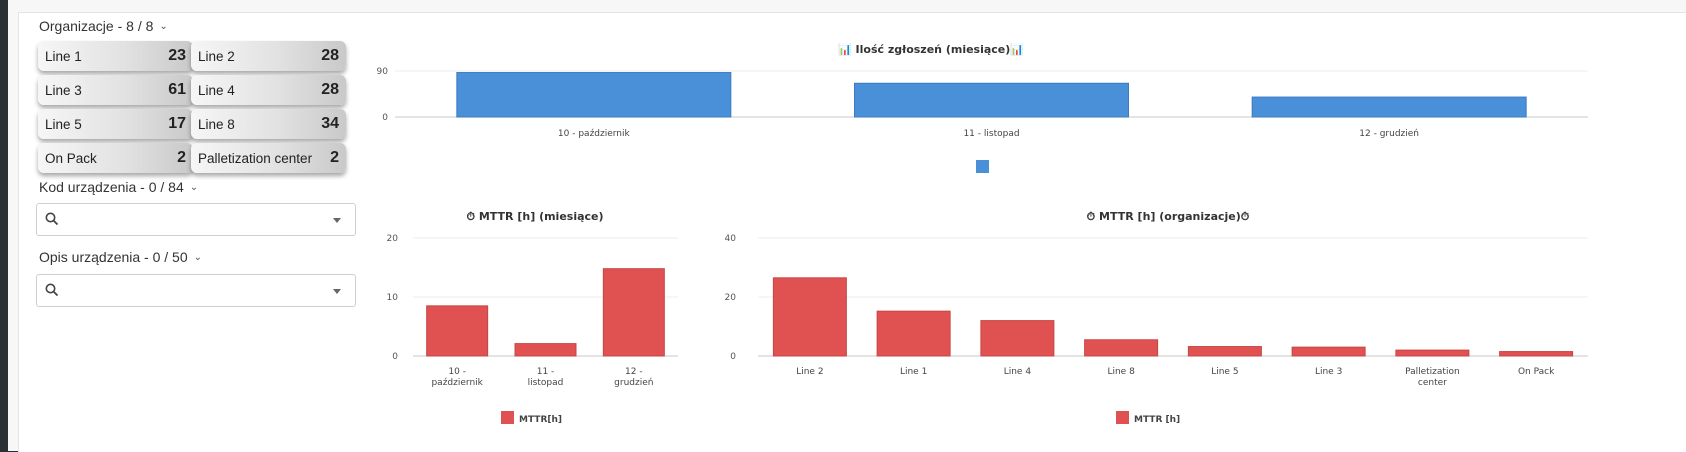  I want to click on chart-title: 📊 Ilość zgłoszeń (miesiące)📊, so click(931, 49).